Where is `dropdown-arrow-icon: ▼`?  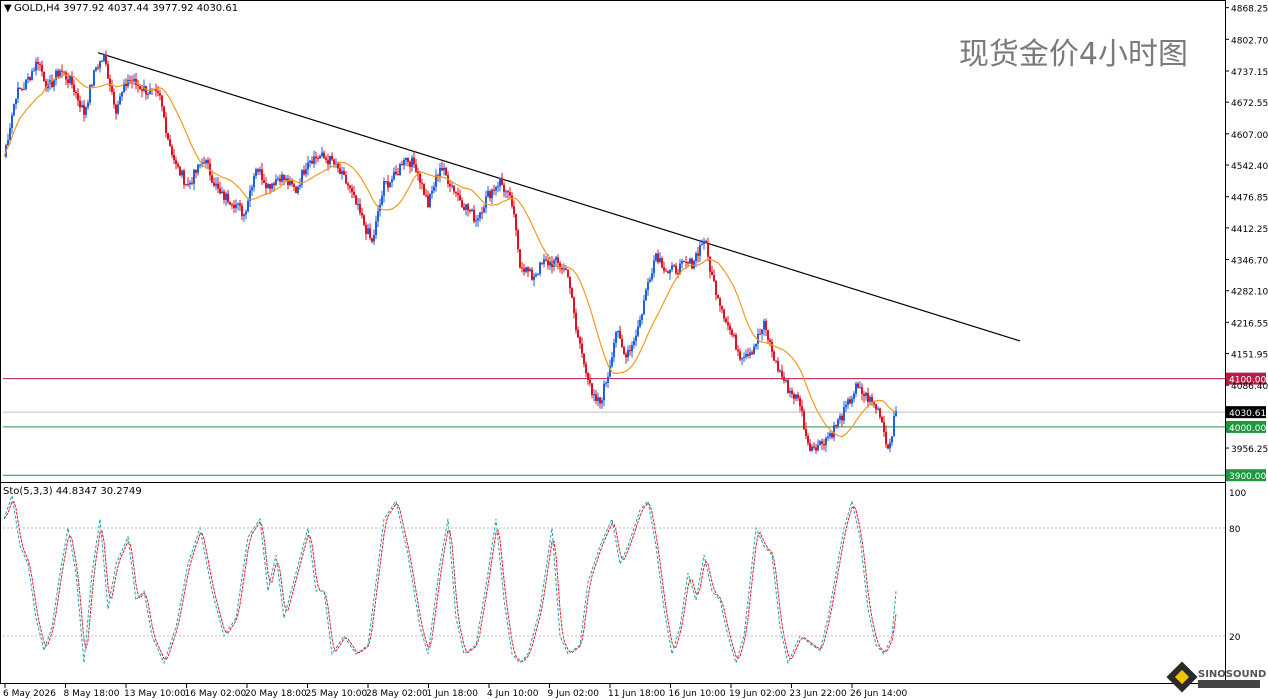 dropdown-arrow-icon: ▼ is located at coordinates (8, 8).